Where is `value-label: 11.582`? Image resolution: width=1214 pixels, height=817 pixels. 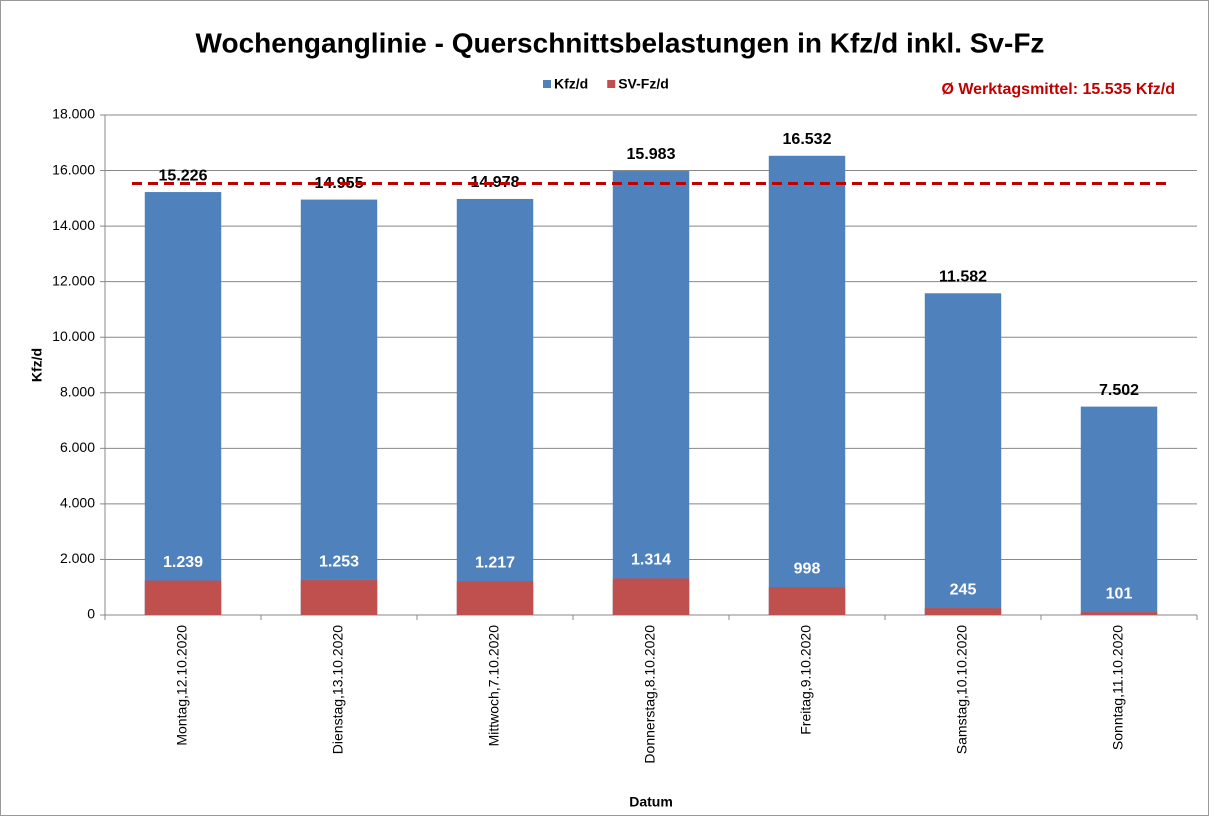
value-label: 11.582 is located at coordinates (963, 276).